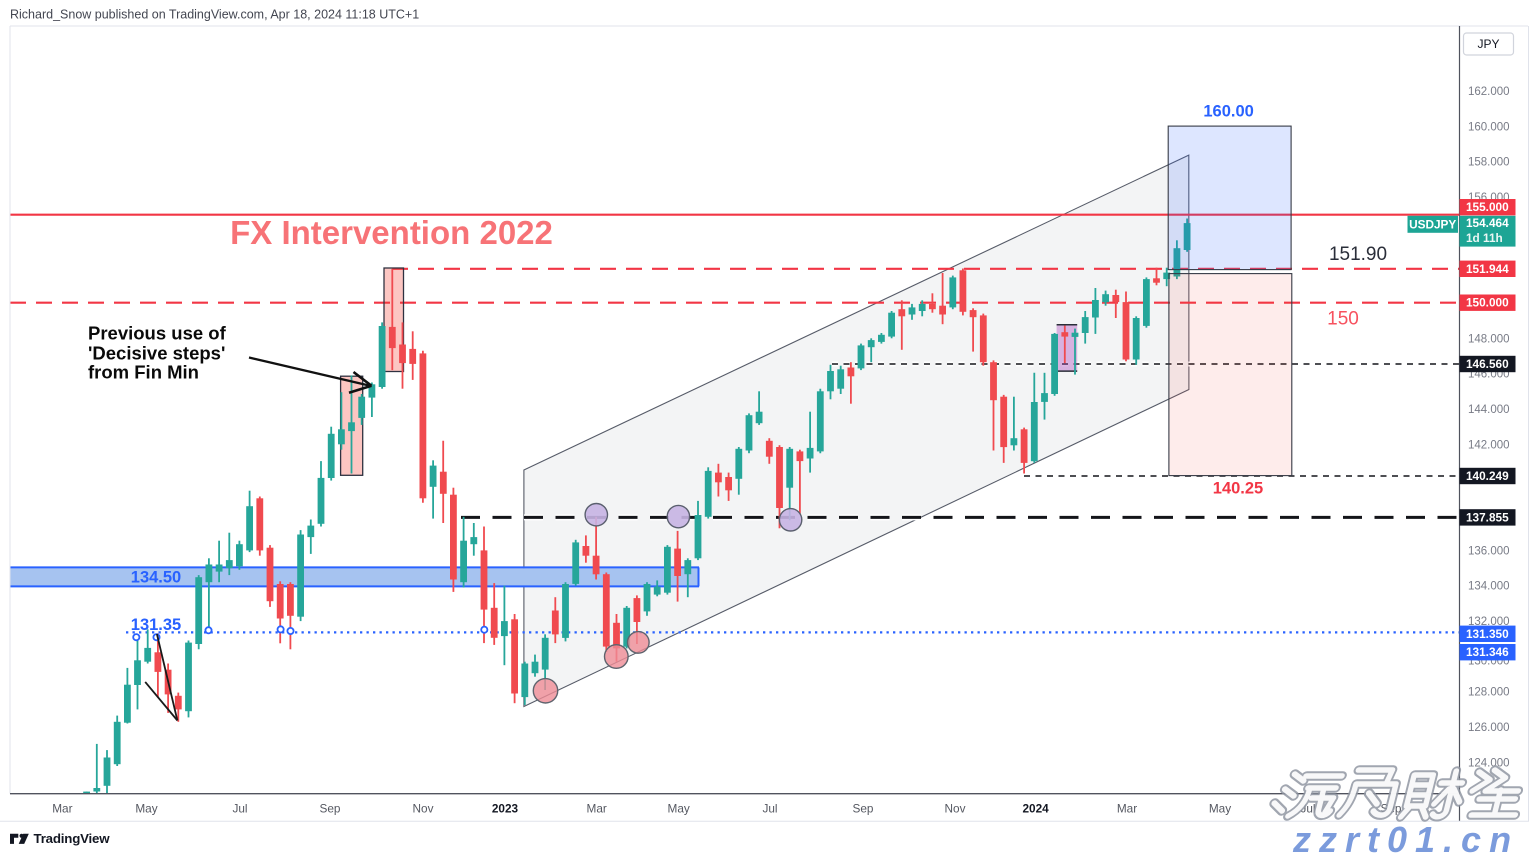 This screenshot has width=1529, height=857. Describe the element at coordinates (1489, 92) in the screenshot. I see `svg-text: 162.000` at that location.